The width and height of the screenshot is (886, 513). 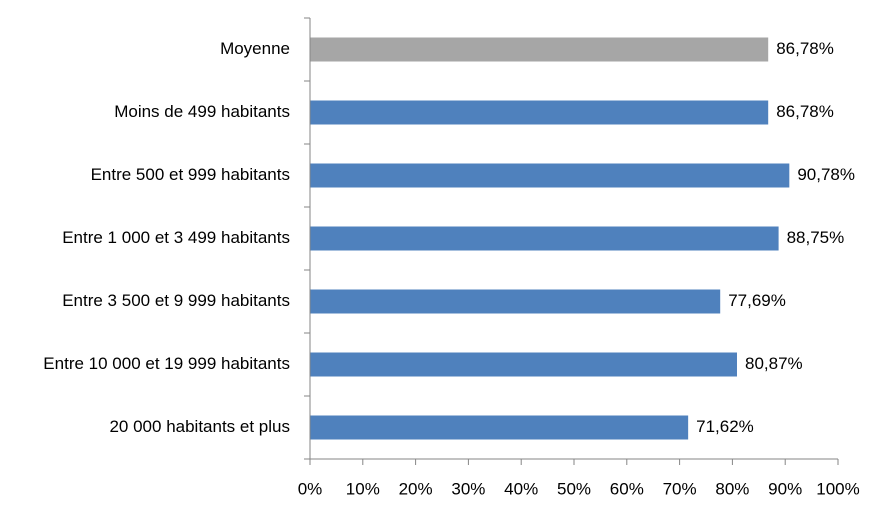 I want to click on x-tick-label: 80%, so click(x=732, y=488).